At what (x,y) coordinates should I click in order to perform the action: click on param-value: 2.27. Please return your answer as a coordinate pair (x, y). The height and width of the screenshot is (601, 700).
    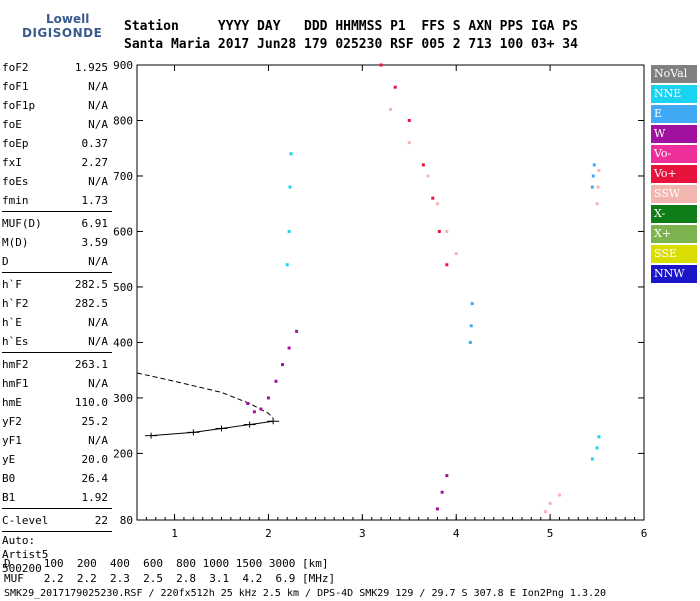
    Looking at the image, I should click on (95, 162).